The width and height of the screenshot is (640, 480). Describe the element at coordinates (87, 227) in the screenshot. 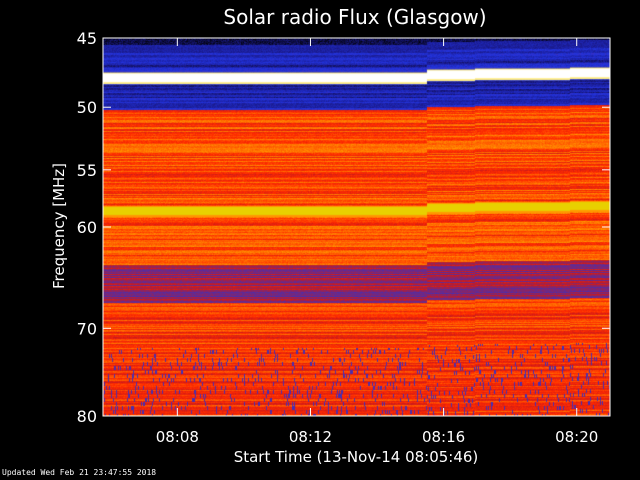

I see `y-tick-label: 60` at that location.